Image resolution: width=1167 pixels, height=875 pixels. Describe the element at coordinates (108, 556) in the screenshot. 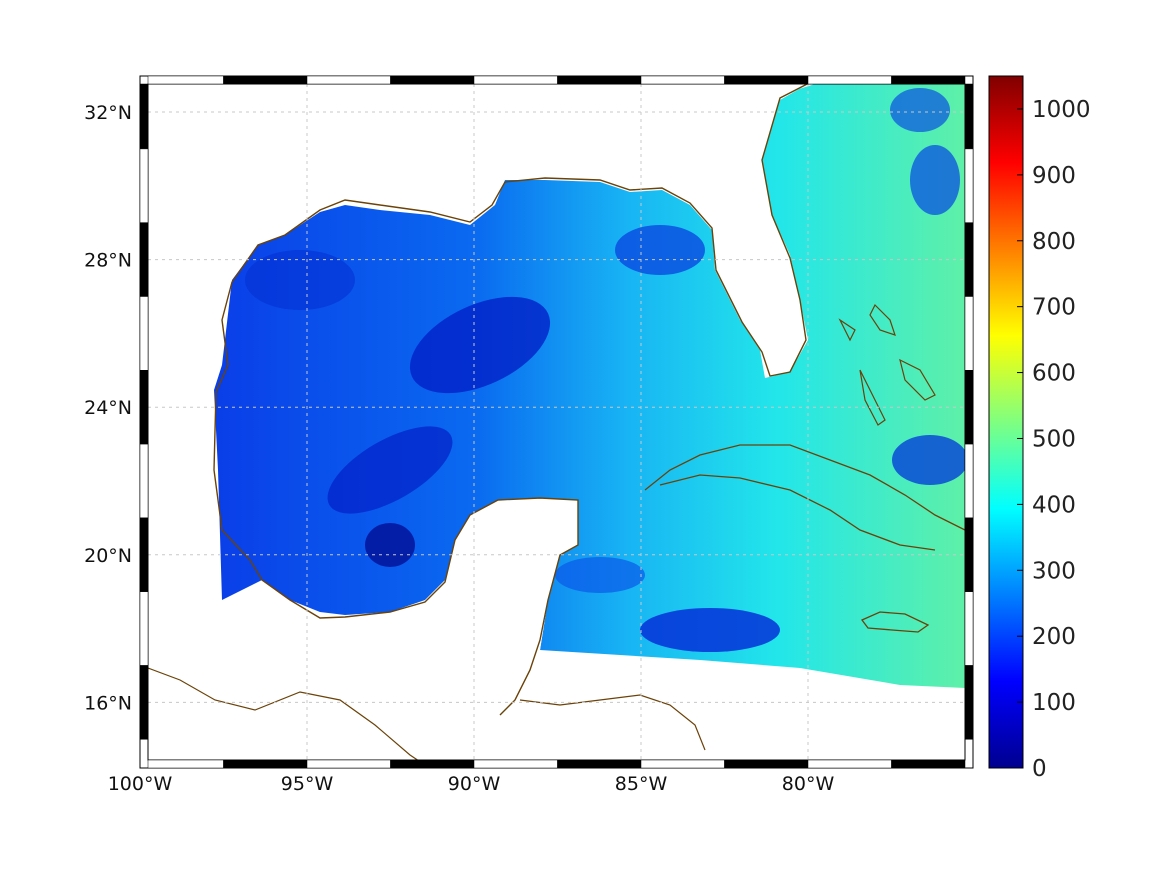

I see `y-tick-label: 20°N` at that location.